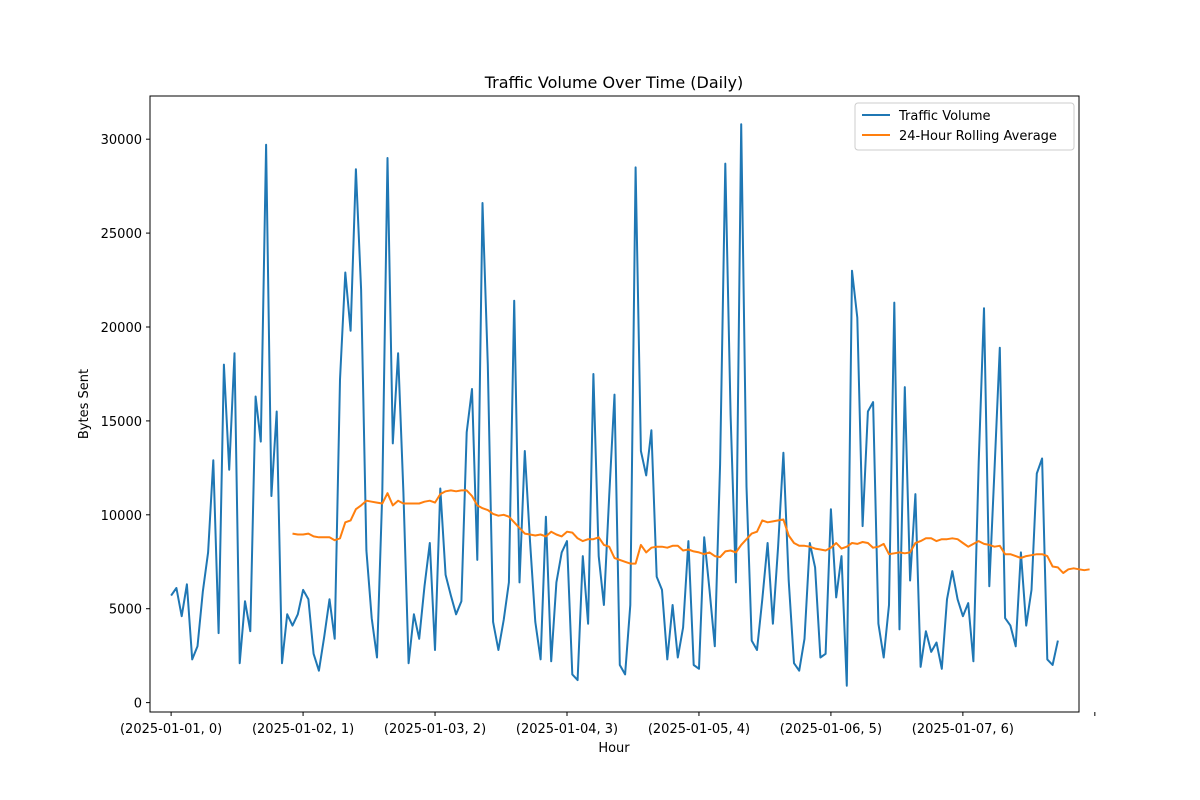 The image size is (1200, 800). I want to click on x-axis-label: Hour, so click(614, 748).